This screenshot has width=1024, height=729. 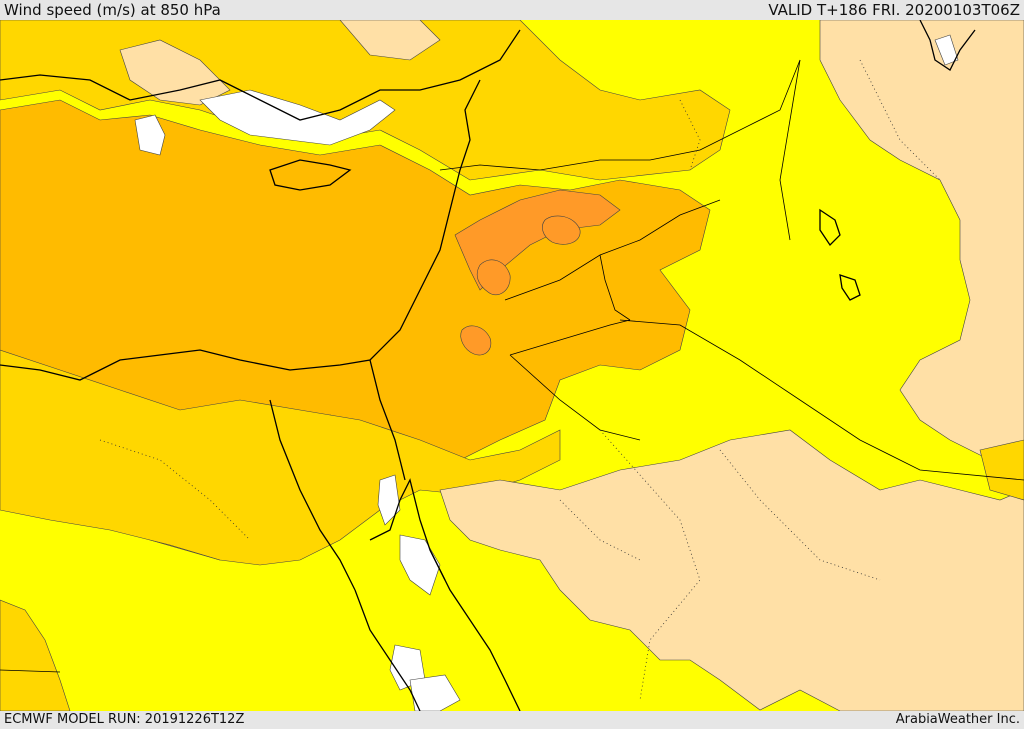 What do you see at coordinates (312, 495) in the screenshot?
I see `coast-egypt-nile` at bounding box center [312, 495].